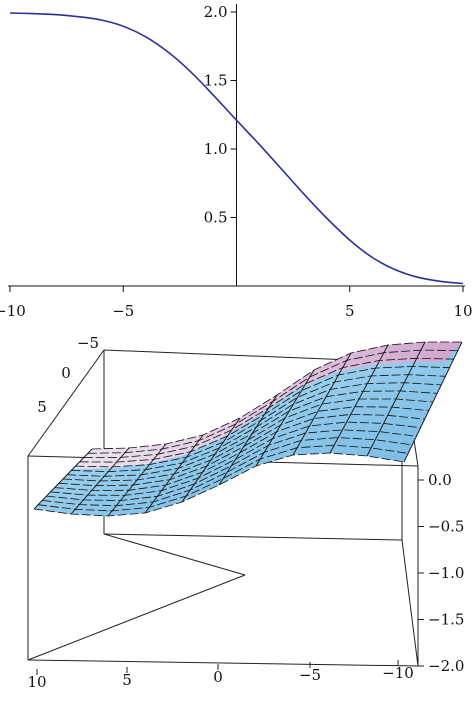  I want to click on z-tick-label: 0.0, so click(440, 480).